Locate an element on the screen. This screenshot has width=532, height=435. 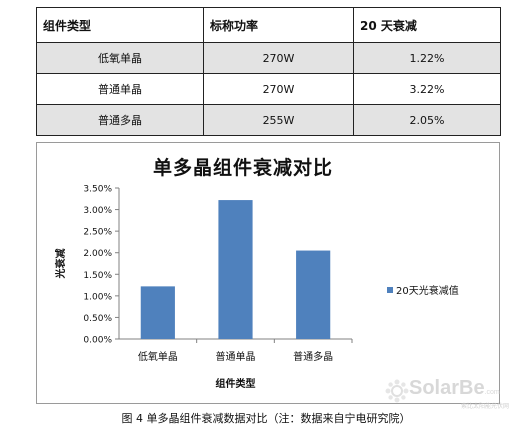
y-tick-label: 2.50% is located at coordinates (97, 233).